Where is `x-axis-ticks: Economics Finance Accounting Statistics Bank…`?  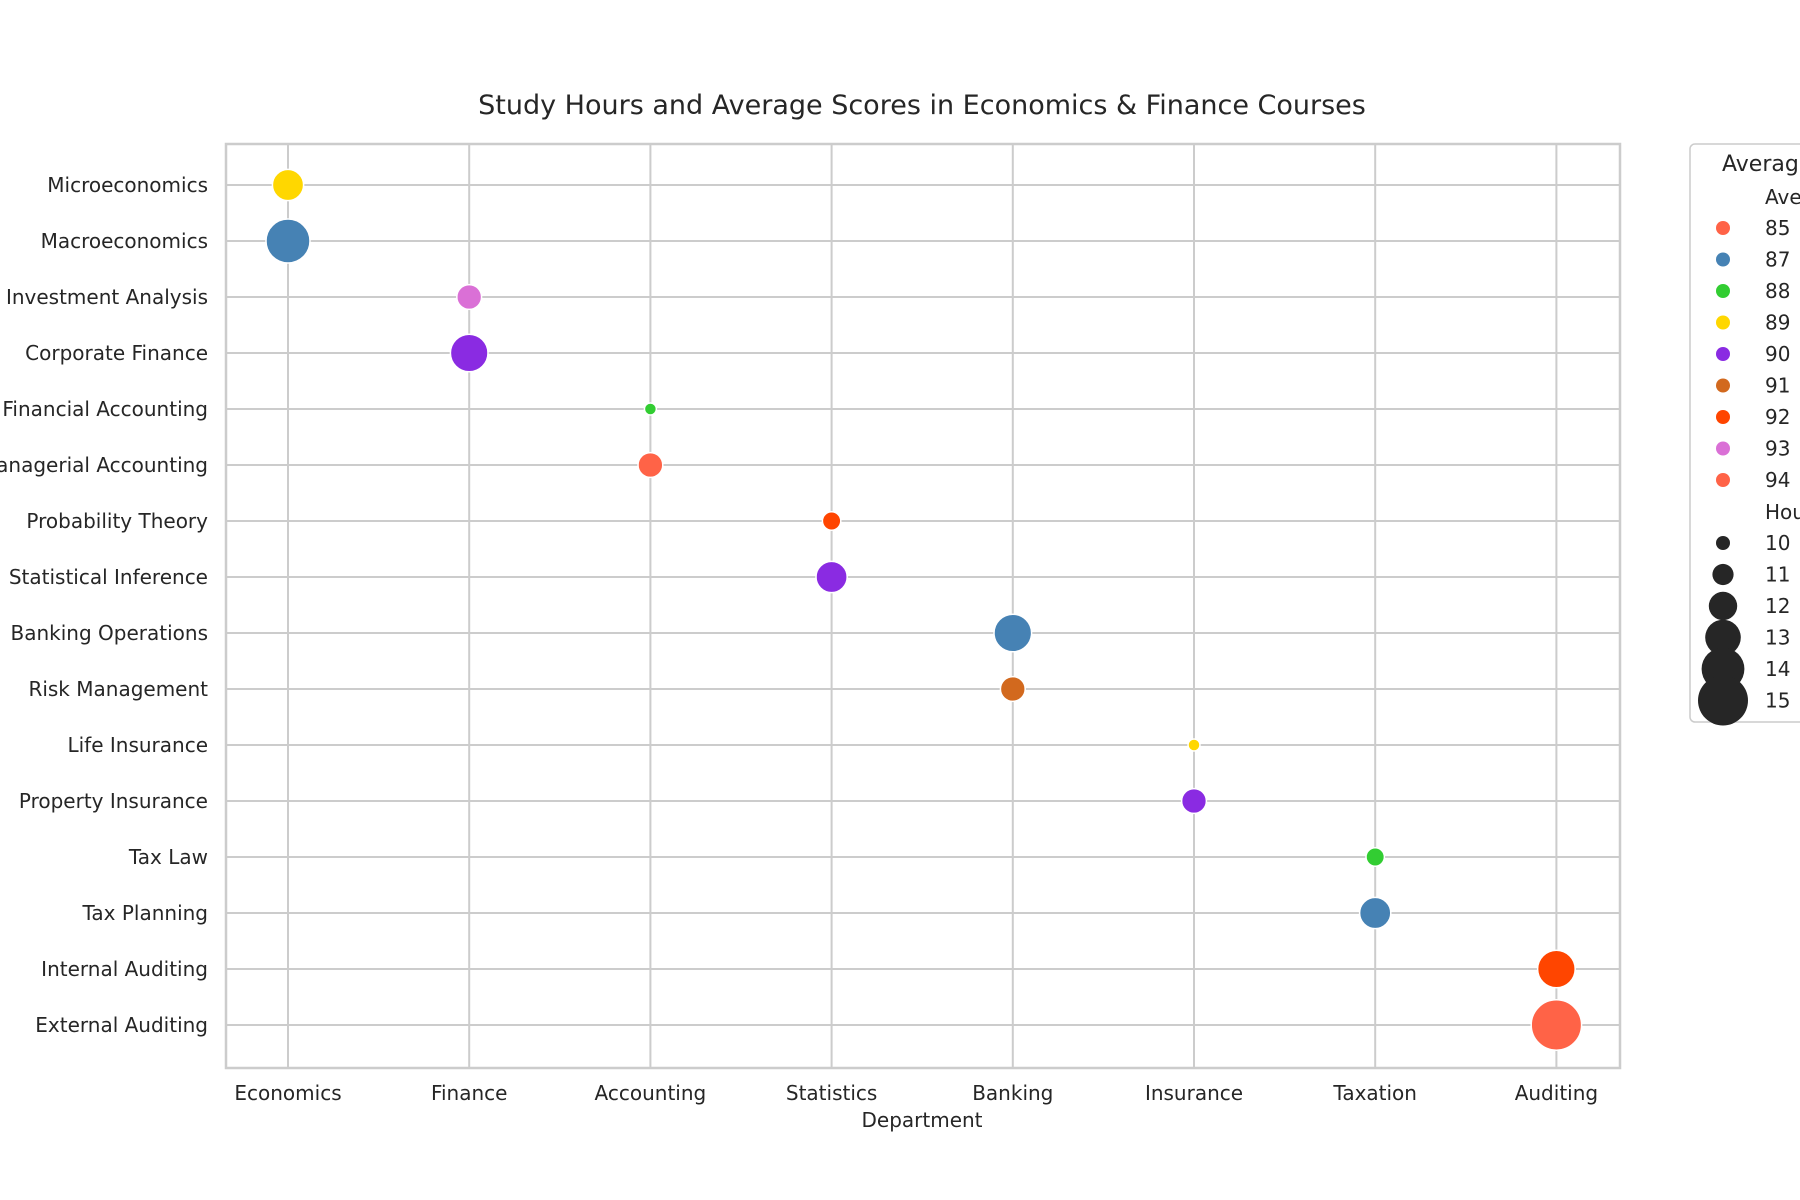 x-axis-ticks: Economics Finance Accounting Statistics Bank… is located at coordinates (916, 1093).